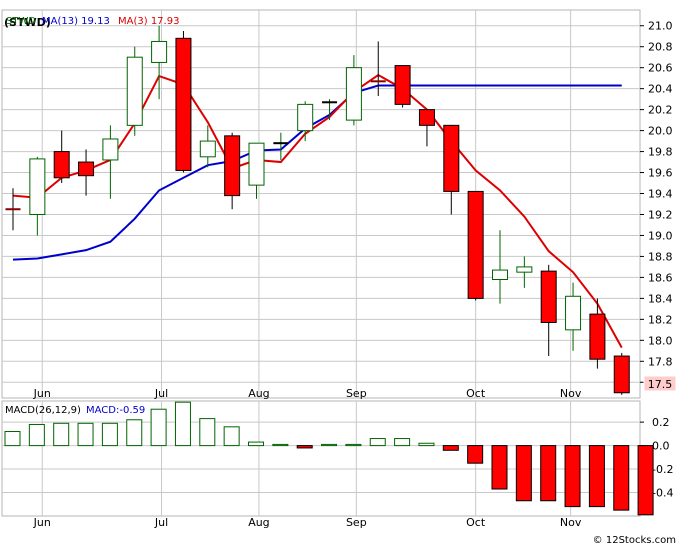 The height and width of the screenshot is (546, 680). Describe the element at coordinates (660, 340) in the screenshot. I see `price-y-tick-label: 18.0` at that location.